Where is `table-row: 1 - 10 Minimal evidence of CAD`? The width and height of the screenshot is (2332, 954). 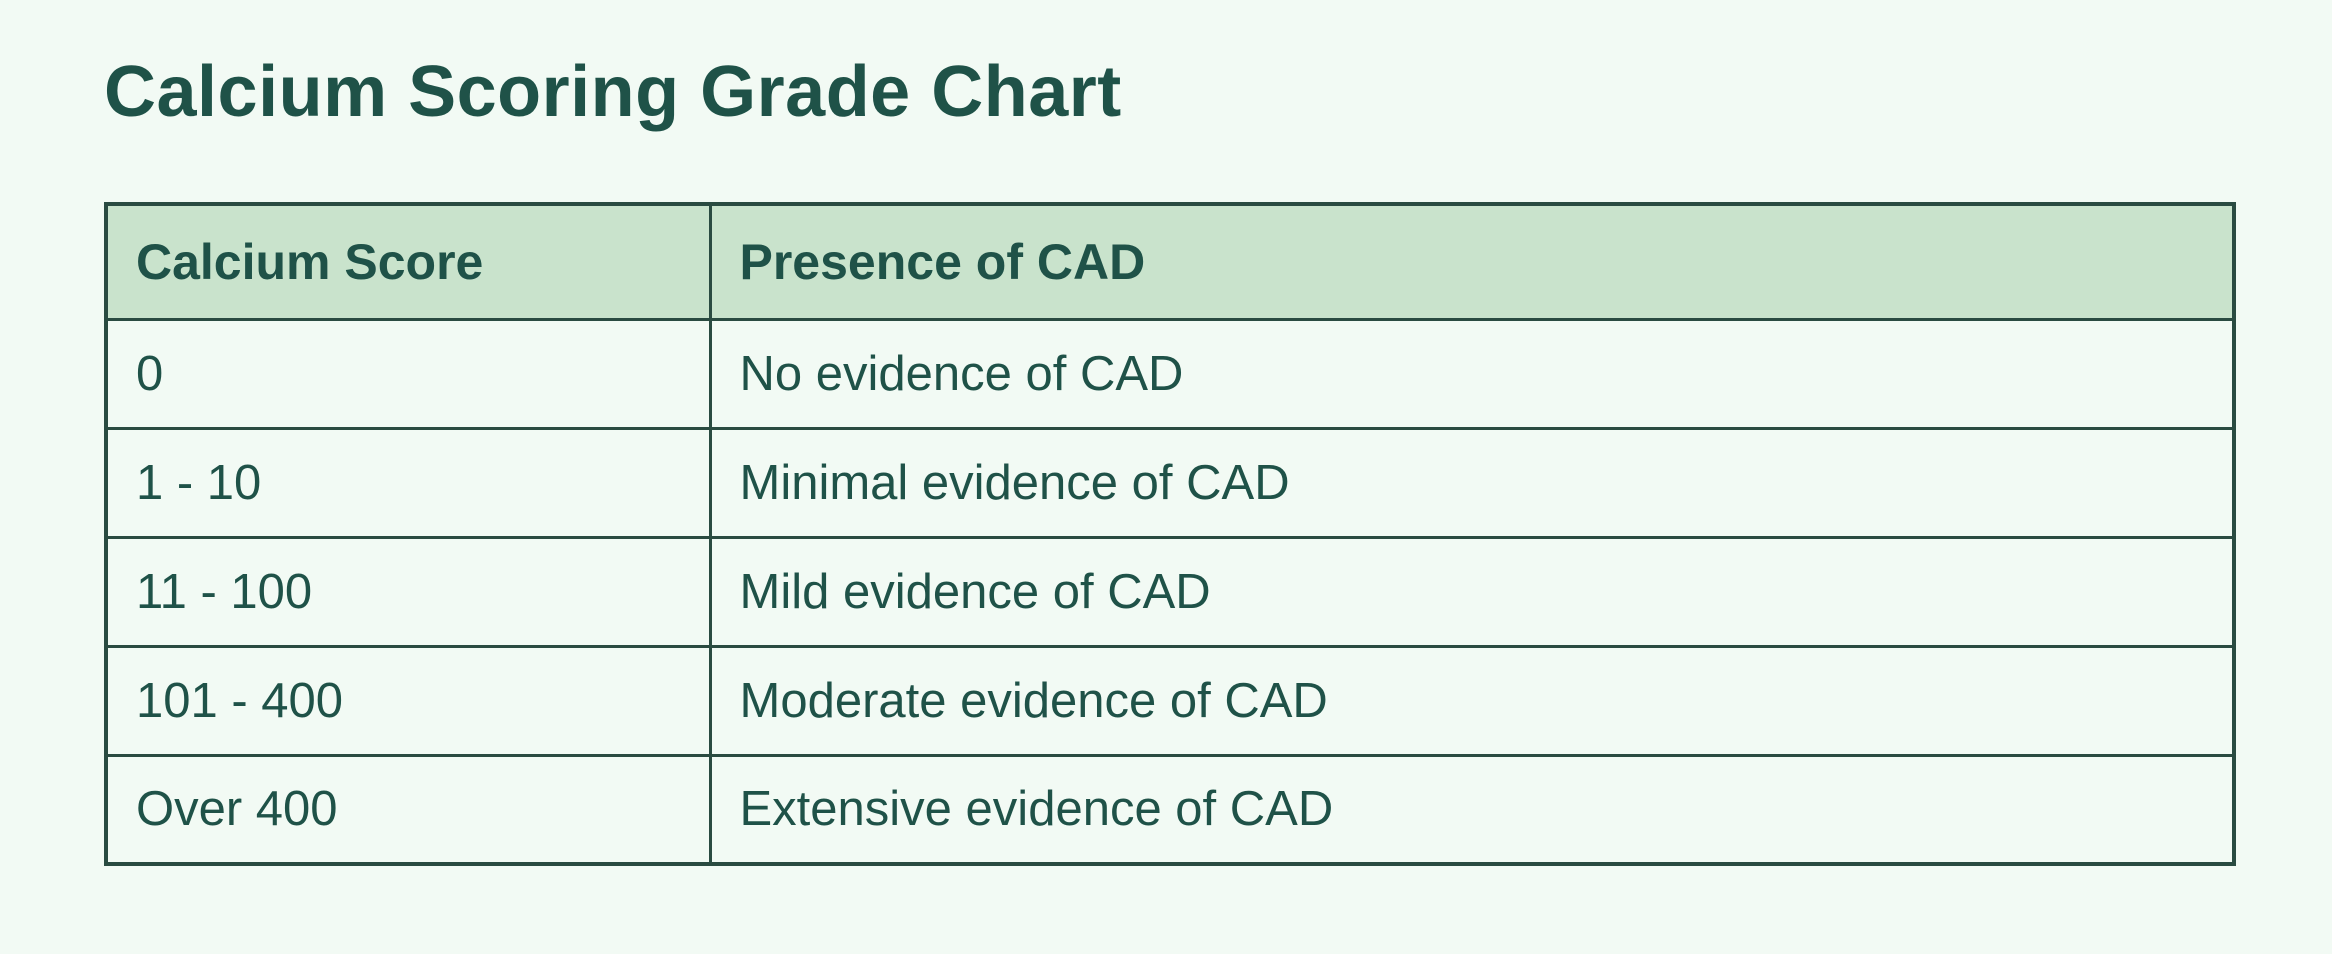
table-row: 1 - 10 Minimal evidence of CAD is located at coordinates (1170, 482).